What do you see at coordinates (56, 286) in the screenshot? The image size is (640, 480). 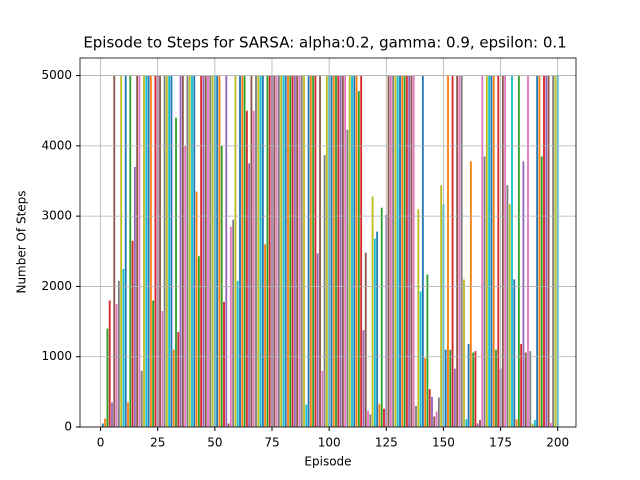 I see `y-tick-label: 2000` at bounding box center [56, 286].